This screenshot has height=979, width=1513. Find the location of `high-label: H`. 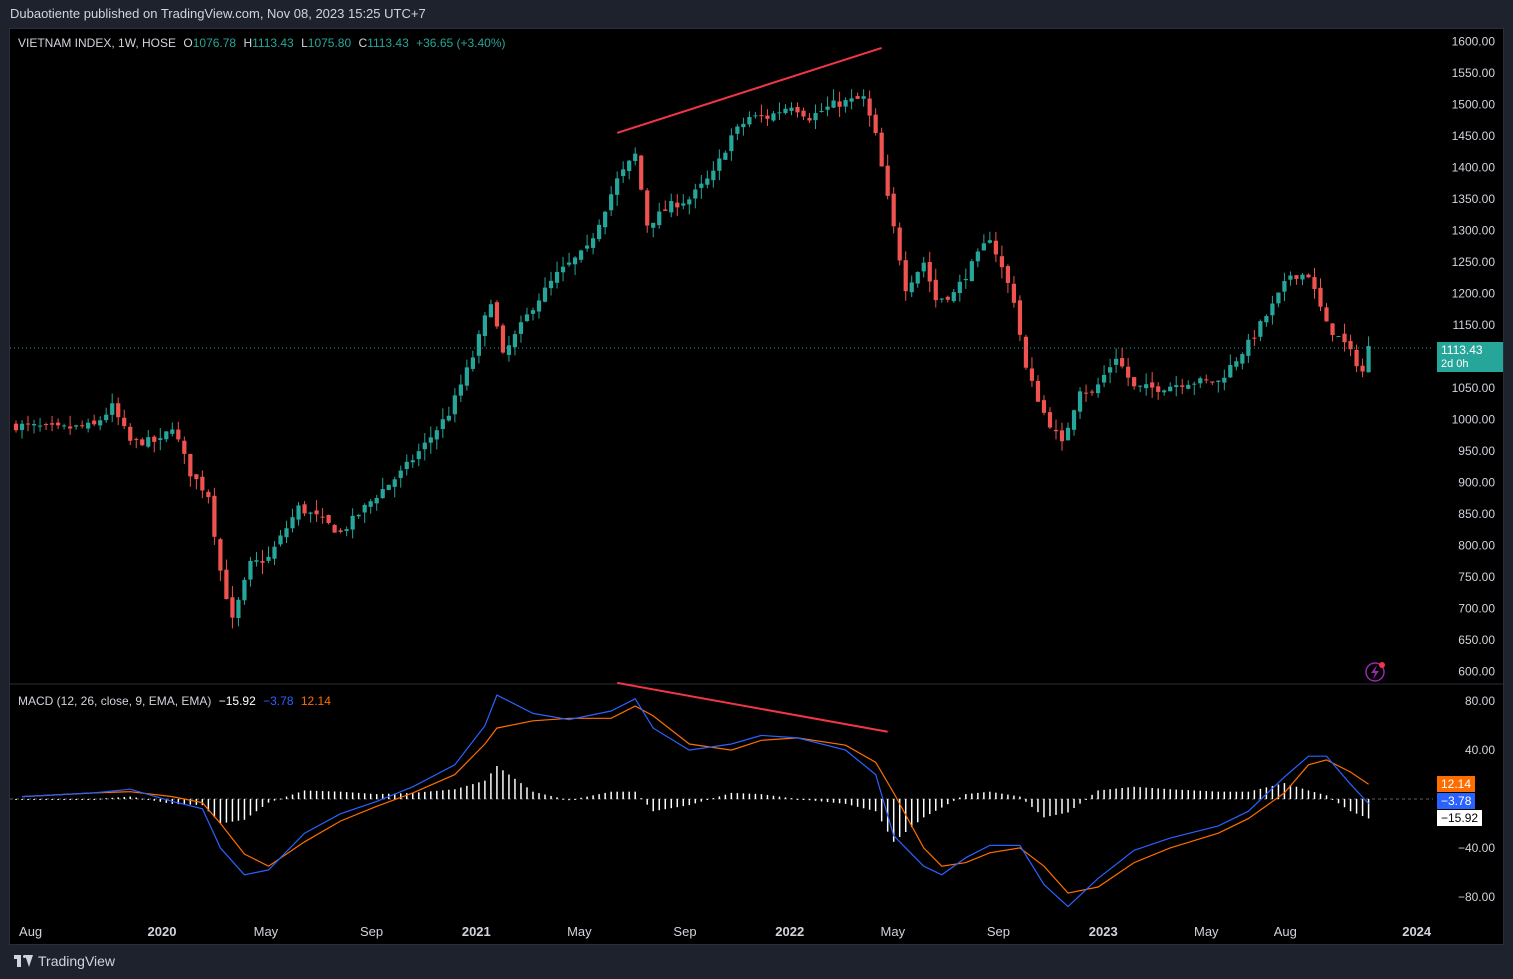

high-label: H is located at coordinates (248, 43).